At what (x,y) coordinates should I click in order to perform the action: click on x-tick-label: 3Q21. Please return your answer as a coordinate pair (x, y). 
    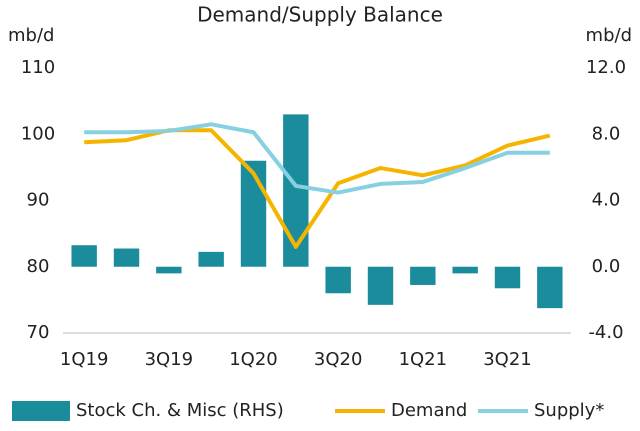
    Looking at the image, I should click on (507, 359).